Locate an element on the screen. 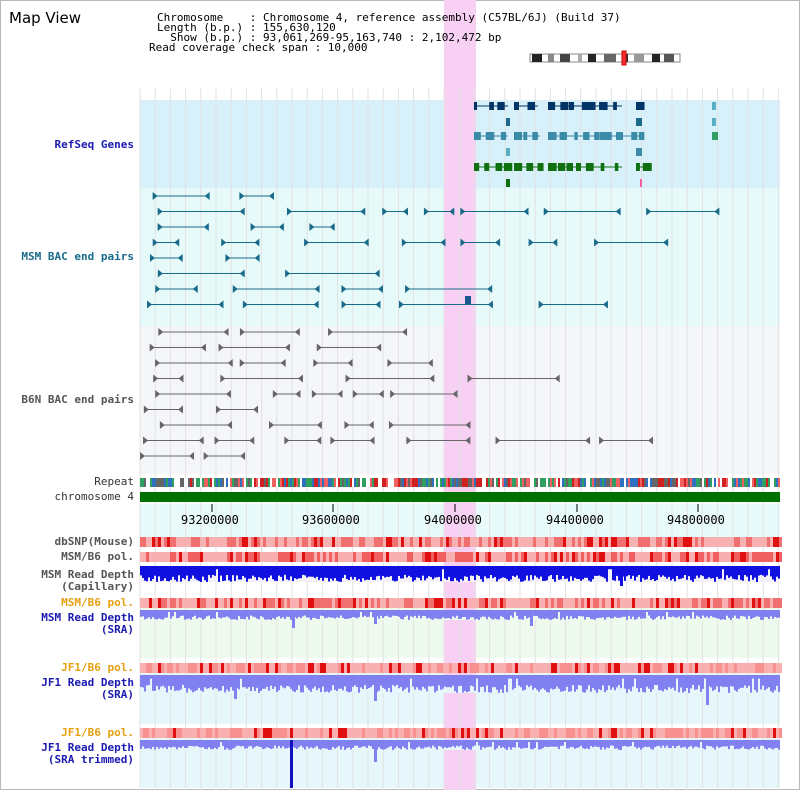  track-label-refseq-genes: RefSeq Genes is located at coordinates (94, 144).